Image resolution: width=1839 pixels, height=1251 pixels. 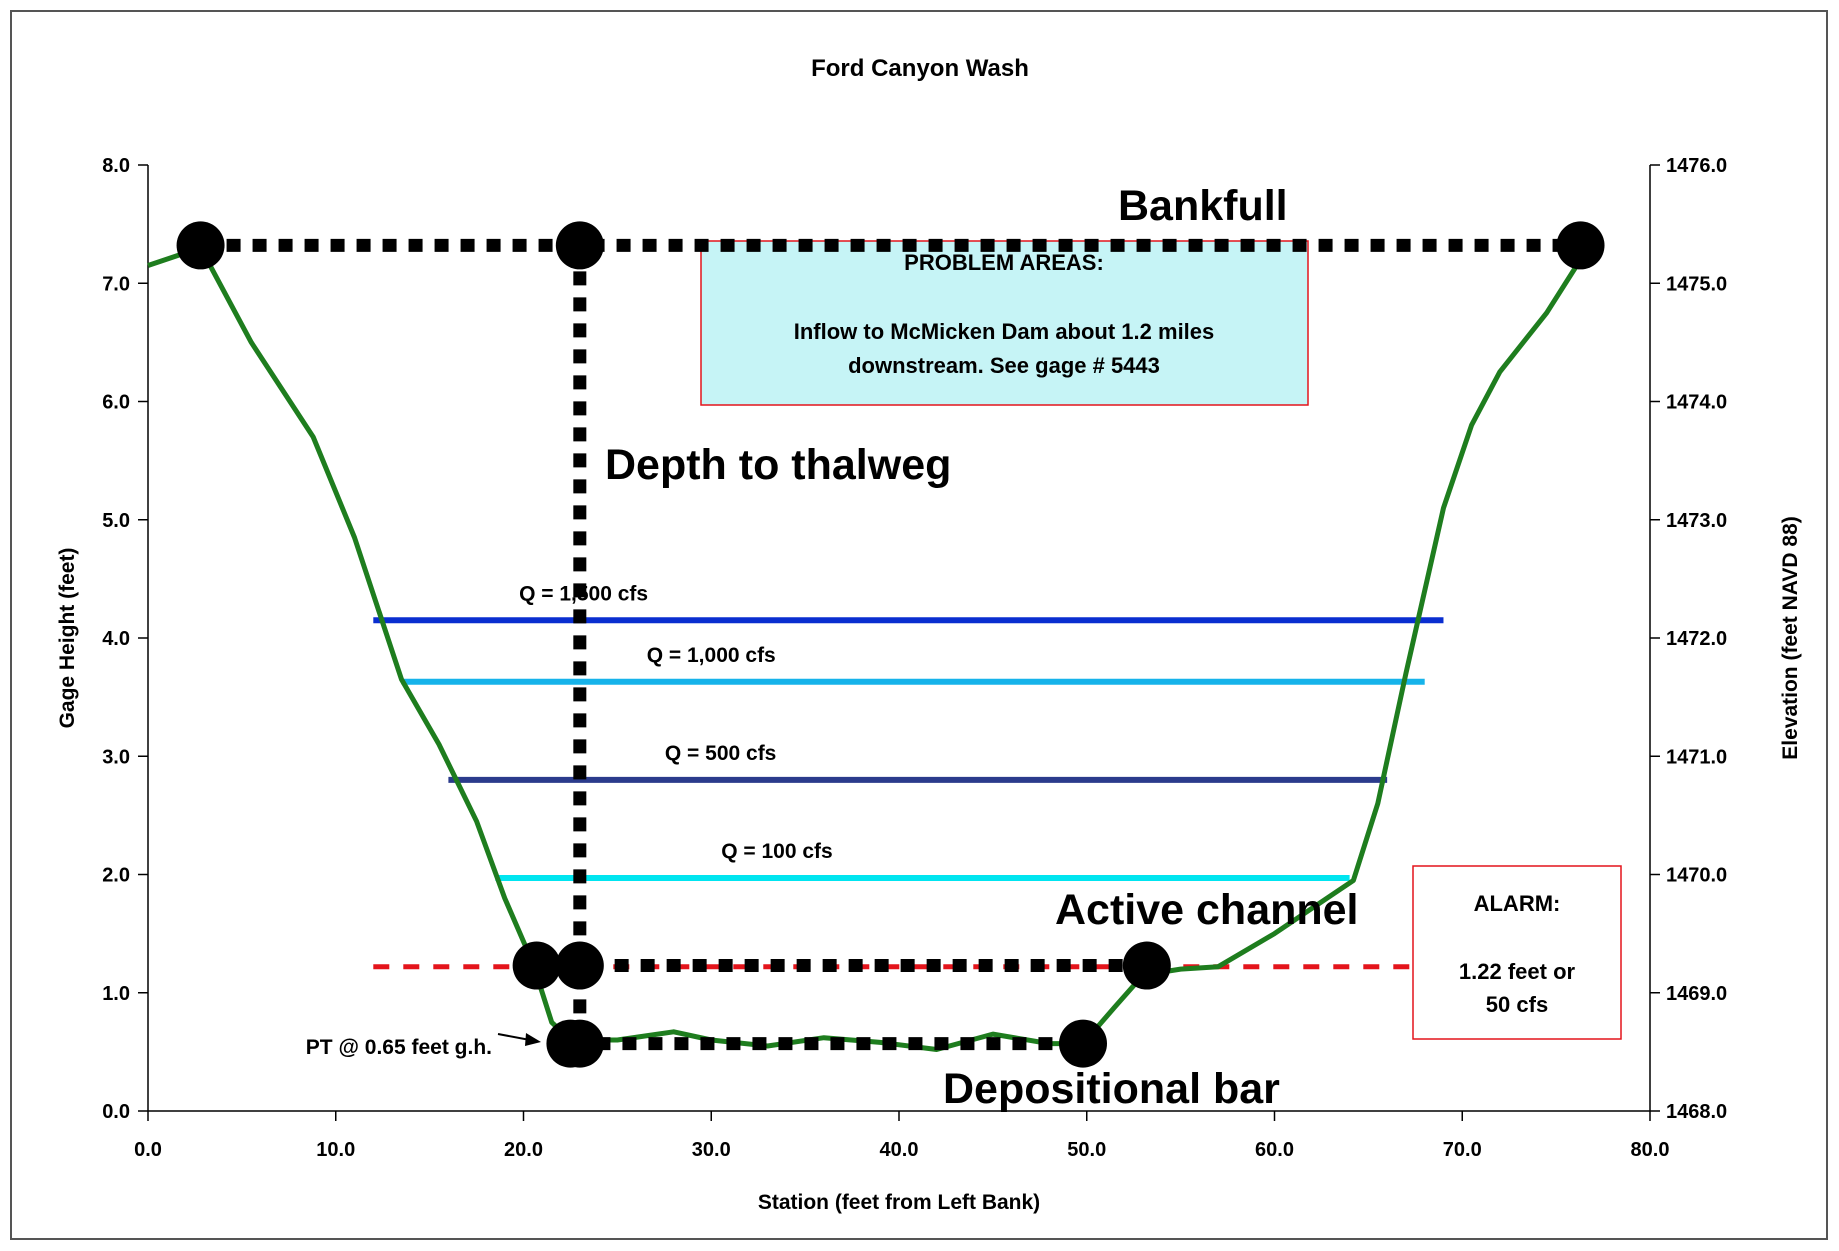 What do you see at coordinates (1004, 262) in the screenshot?
I see `problem-areas-title: PROBLEM AREAS:` at bounding box center [1004, 262].